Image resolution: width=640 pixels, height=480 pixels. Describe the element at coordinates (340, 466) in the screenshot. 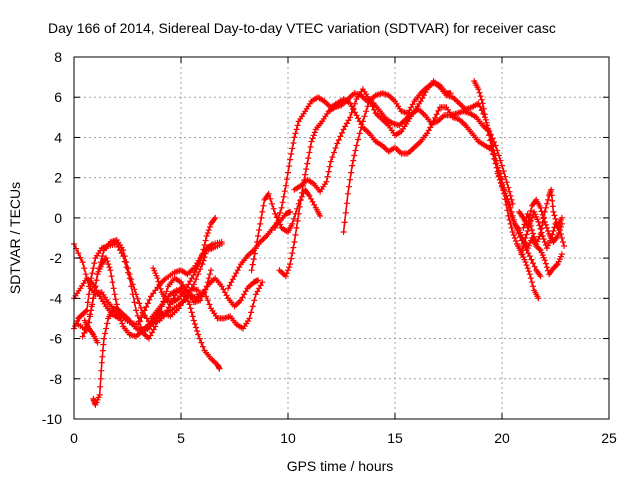

I see `x-axis-label: GPS time / hours` at that location.